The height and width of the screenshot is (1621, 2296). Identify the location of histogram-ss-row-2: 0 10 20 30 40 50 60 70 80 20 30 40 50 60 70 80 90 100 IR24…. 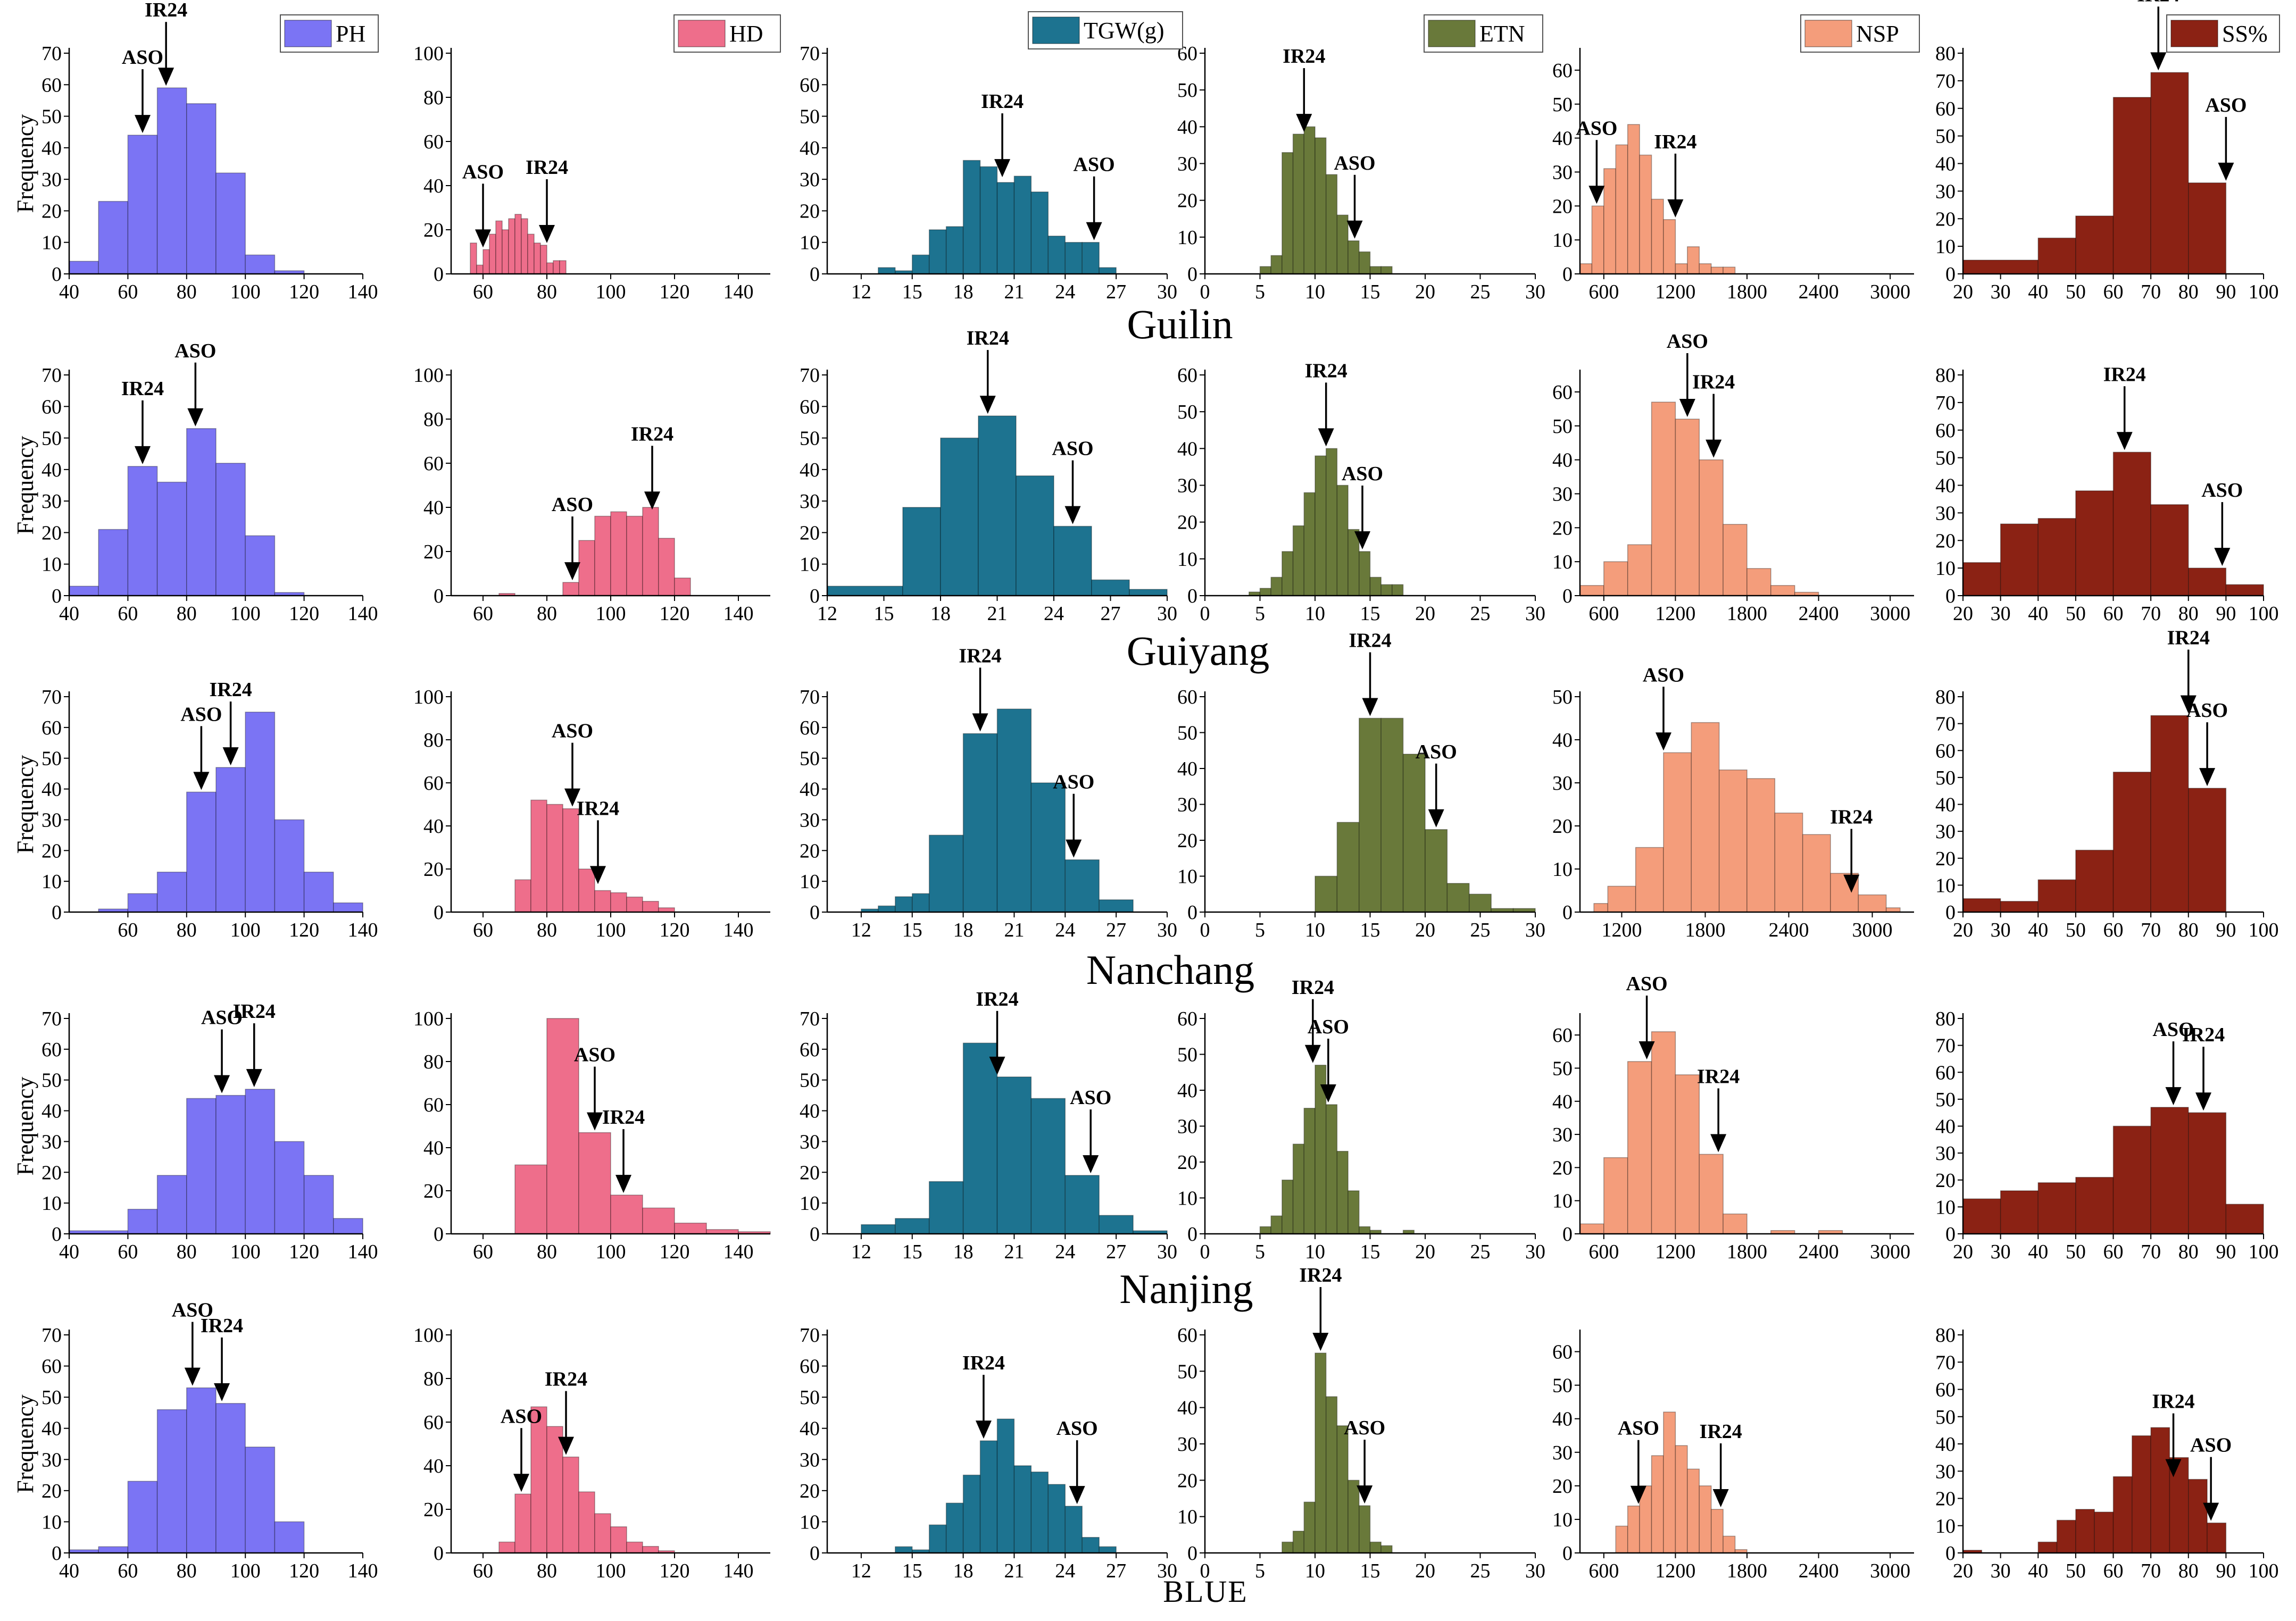
(2107, 494).